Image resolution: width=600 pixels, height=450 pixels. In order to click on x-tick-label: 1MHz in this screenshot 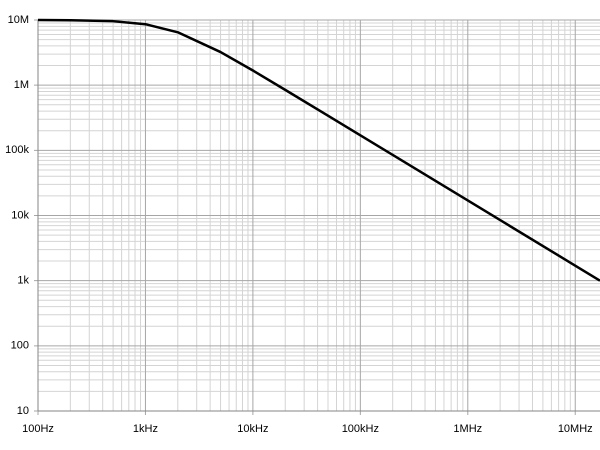, I will do `click(467, 429)`.